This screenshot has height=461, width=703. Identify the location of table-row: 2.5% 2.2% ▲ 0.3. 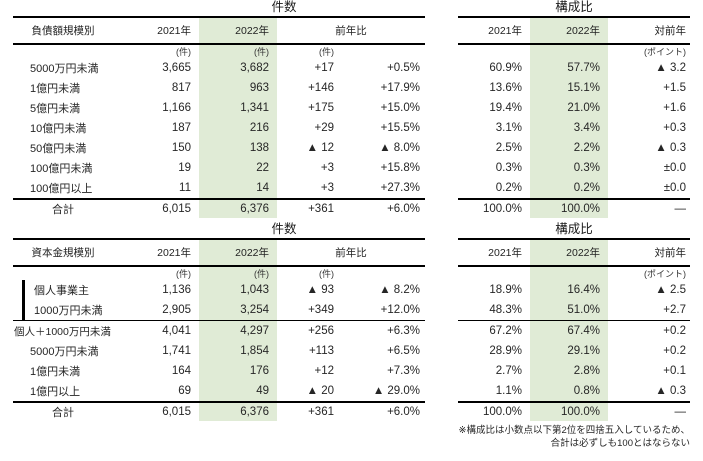
(574, 148).